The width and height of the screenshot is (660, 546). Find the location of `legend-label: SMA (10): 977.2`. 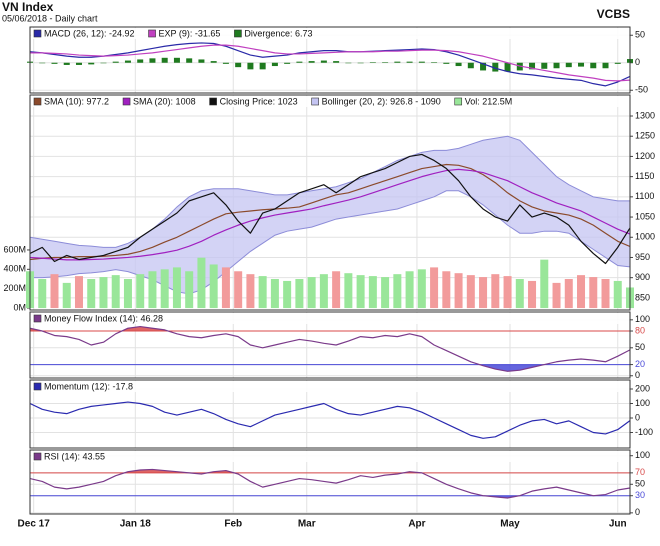

legend-label: SMA (10): 977.2 is located at coordinates (76, 101).